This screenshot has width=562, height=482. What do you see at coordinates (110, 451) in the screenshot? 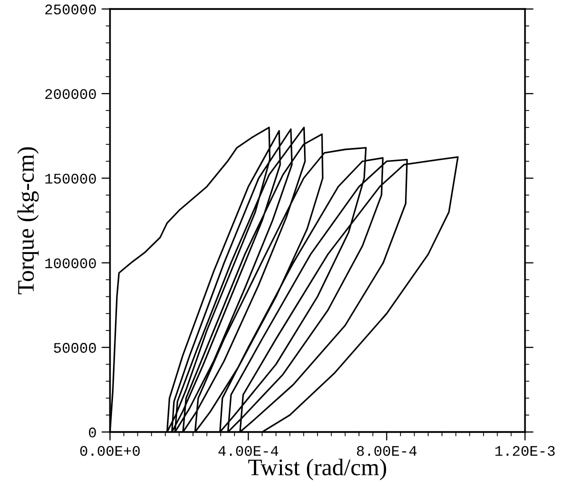
I see `x-tick-label: 0.00E+0` at bounding box center [110, 451].